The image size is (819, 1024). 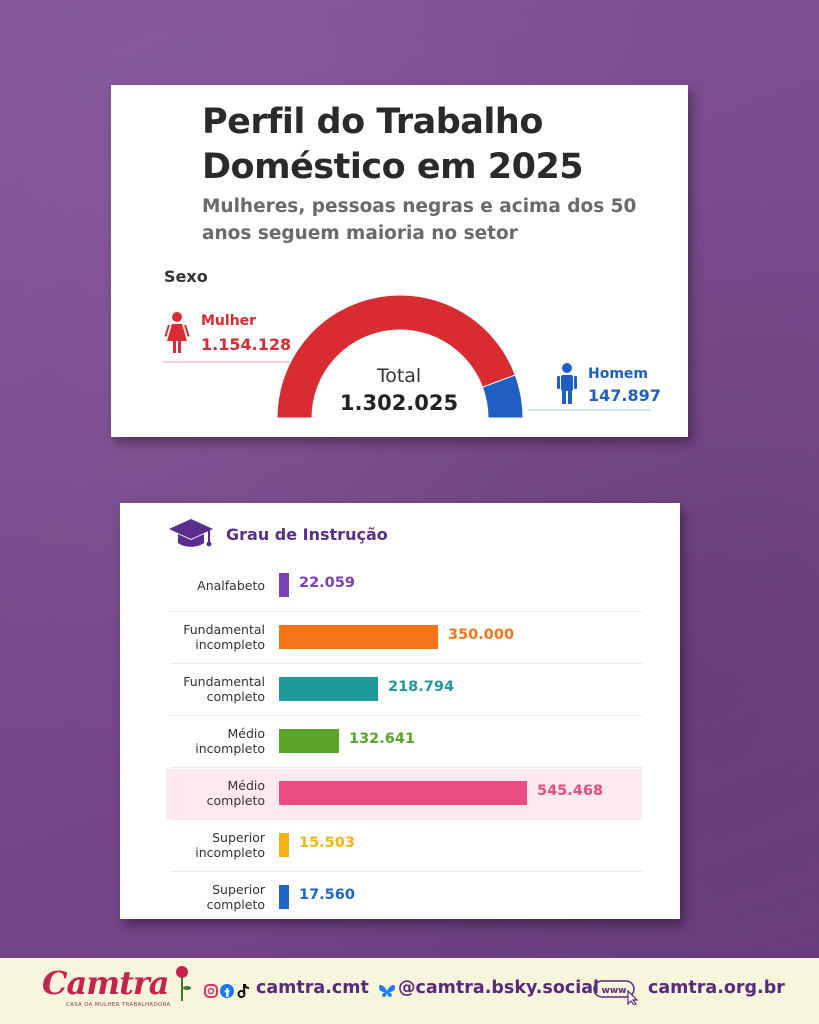 What do you see at coordinates (227, 991) in the screenshot?
I see `facebook-icon` at bounding box center [227, 991].